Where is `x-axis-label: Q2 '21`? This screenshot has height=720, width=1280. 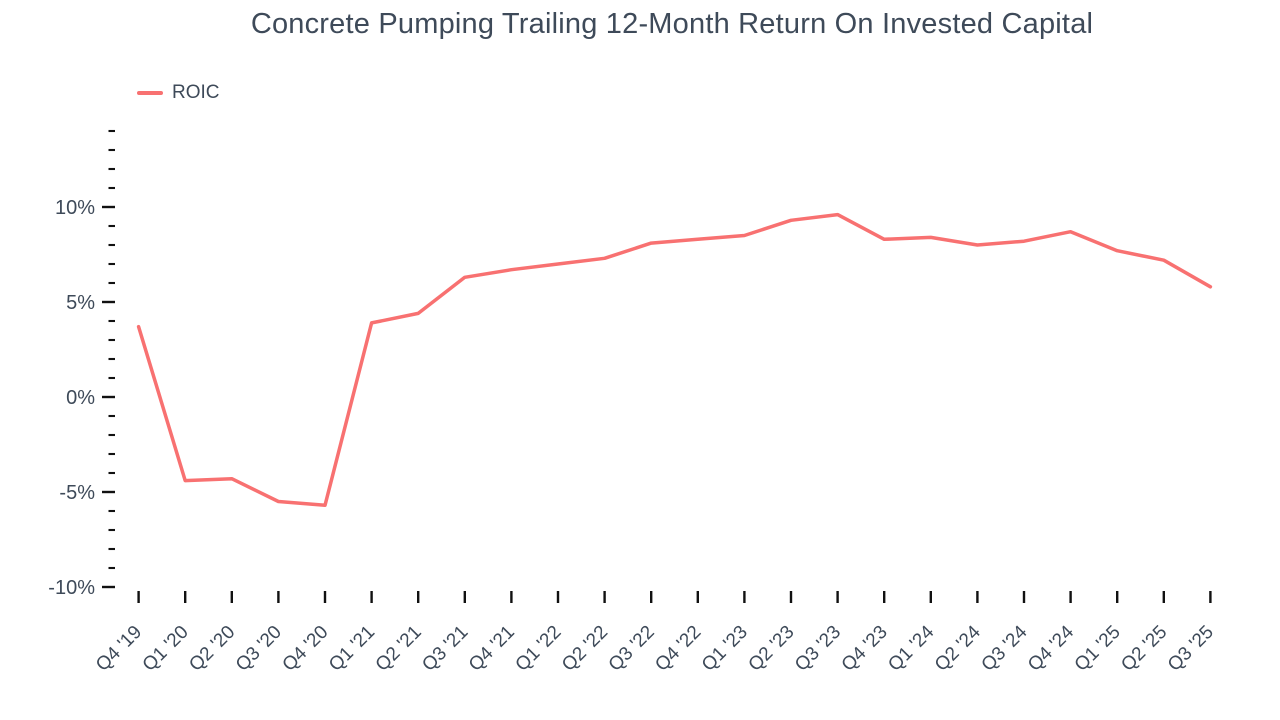
x-axis-label: Q2 '21 is located at coordinates (399, 649).